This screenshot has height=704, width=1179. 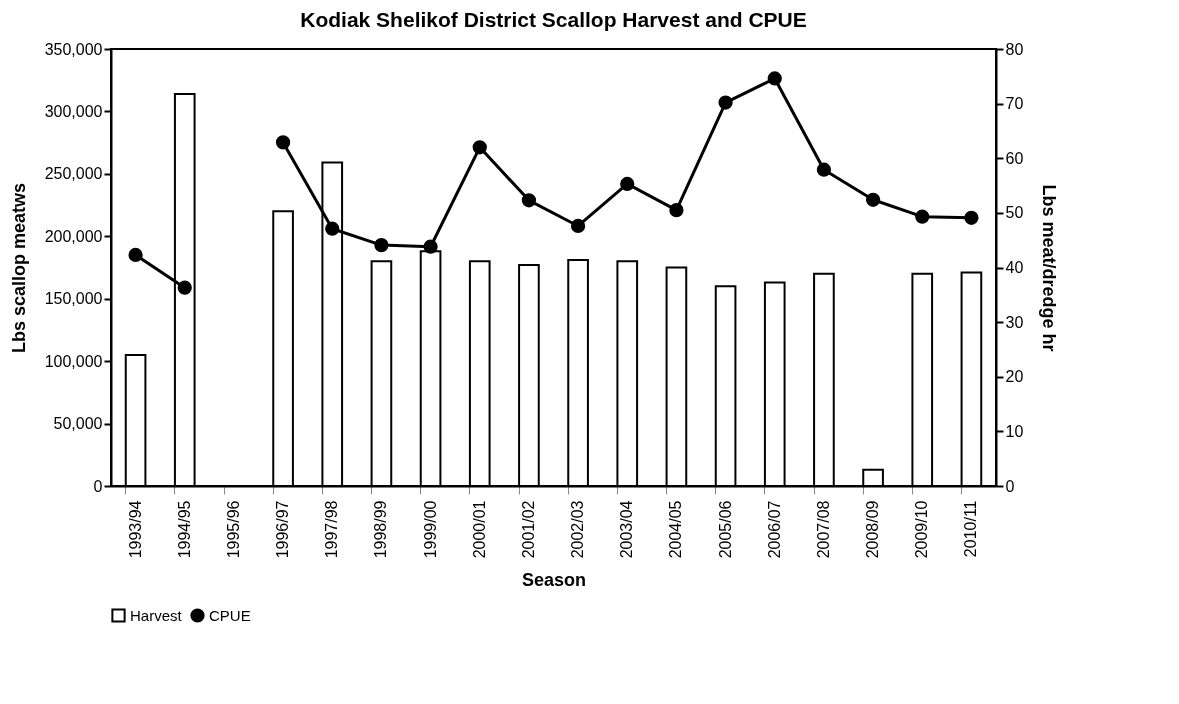 What do you see at coordinates (283, 529) in the screenshot?
I see `x-tick-label: 1996/97` at bounding box center [283, 529].